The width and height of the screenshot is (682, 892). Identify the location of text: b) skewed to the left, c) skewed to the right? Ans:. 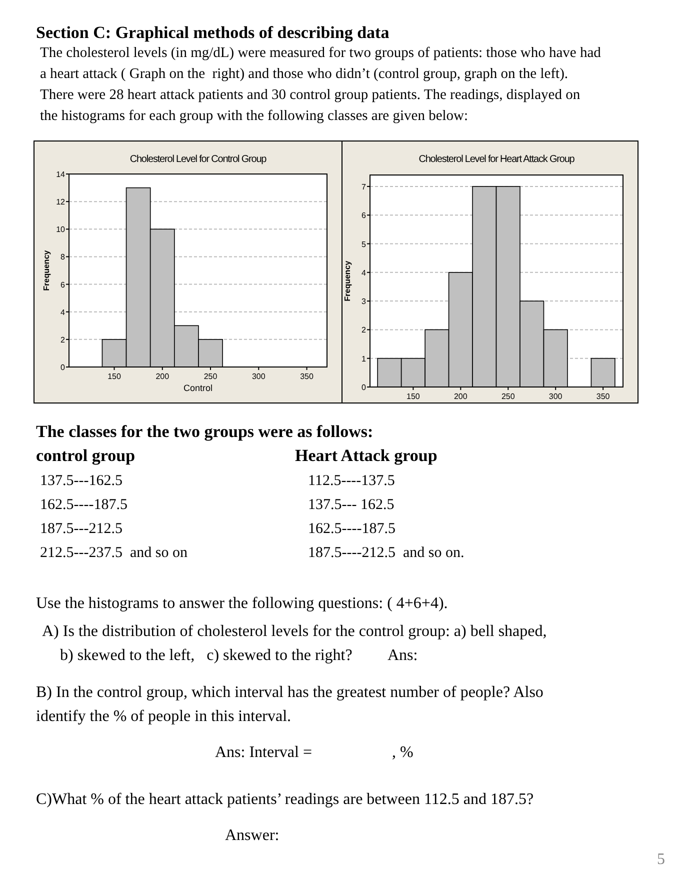
(239, 655).